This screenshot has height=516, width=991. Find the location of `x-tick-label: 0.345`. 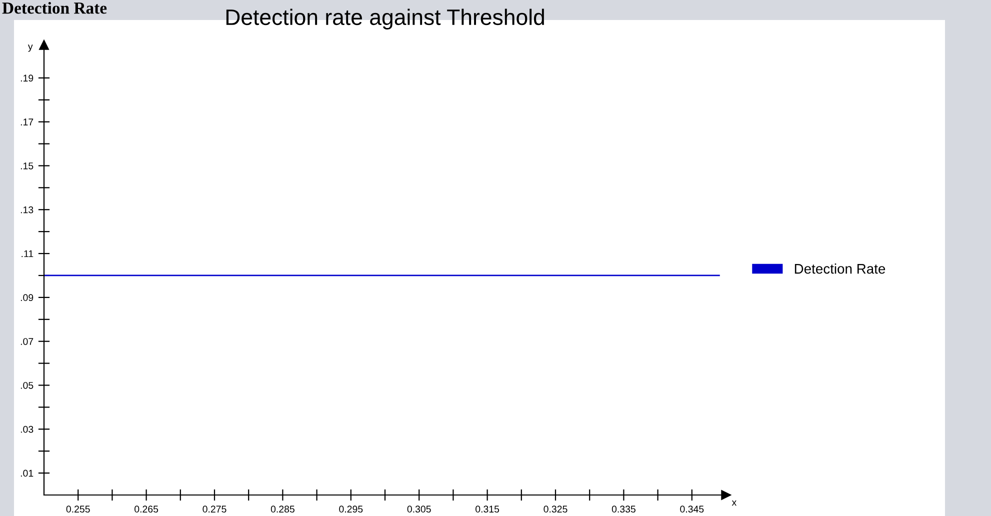

x-tick-label: 0.345 is located at coordinates (692, 509).